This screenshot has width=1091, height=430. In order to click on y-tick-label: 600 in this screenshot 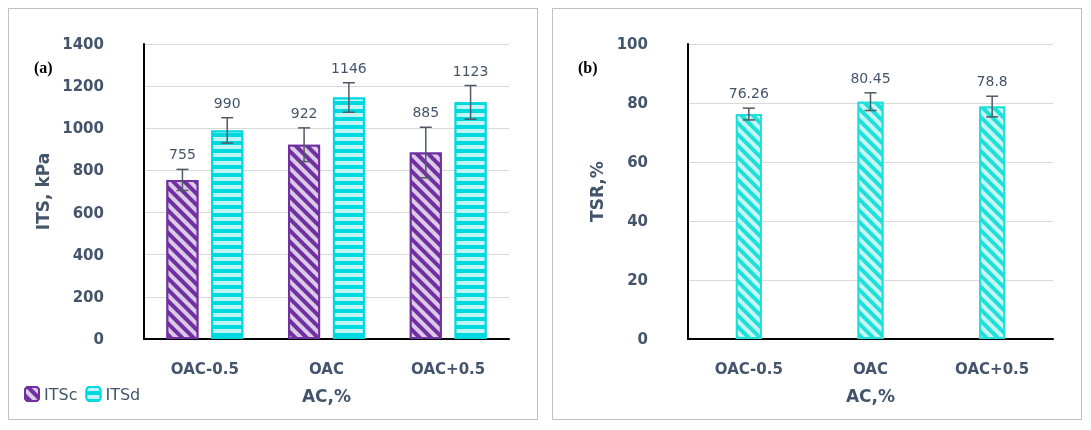, I will do `click(88, 212)`.